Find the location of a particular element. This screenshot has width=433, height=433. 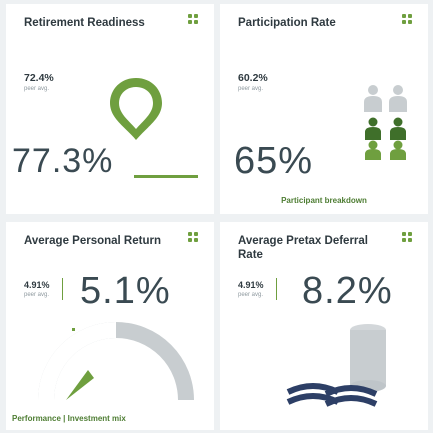

pretax-deferral-value: 8.2% is located at coordinates (347, 291).